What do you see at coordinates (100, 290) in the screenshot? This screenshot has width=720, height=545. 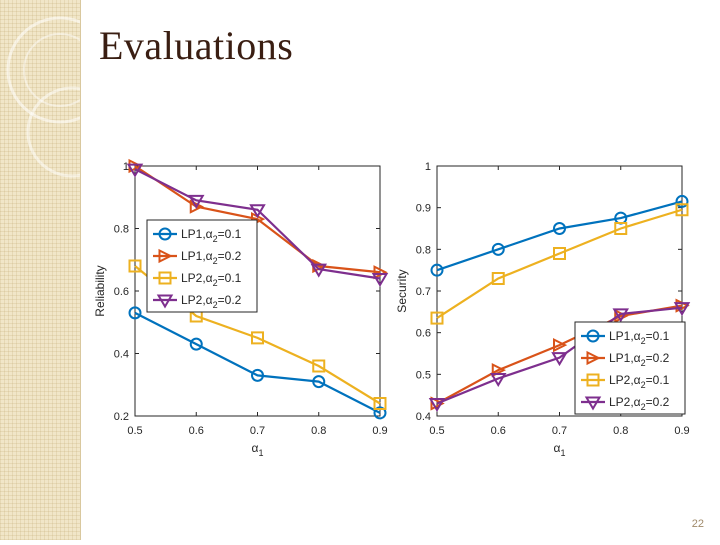 I see `y-axis-title: Reliability` at bounding box center [100, 290].